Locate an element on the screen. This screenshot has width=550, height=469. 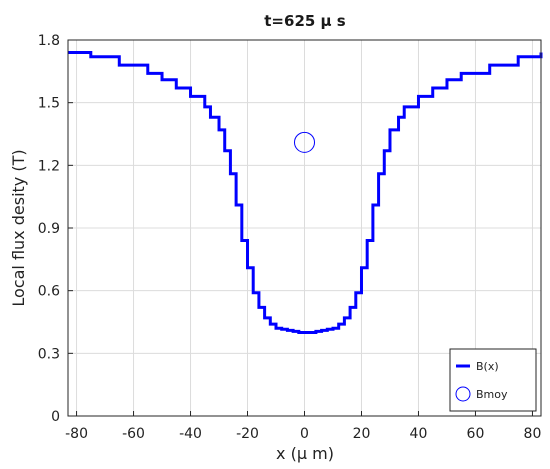
legend-label-bmoy: Bmoy is located at coordinates (492, 394).